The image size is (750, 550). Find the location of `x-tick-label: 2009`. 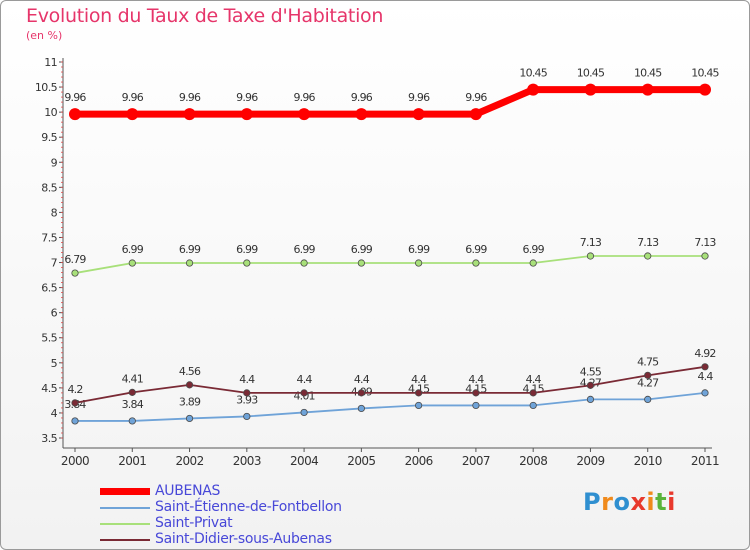

x-tick-label: 2009 is located at coordinates (590, 461).